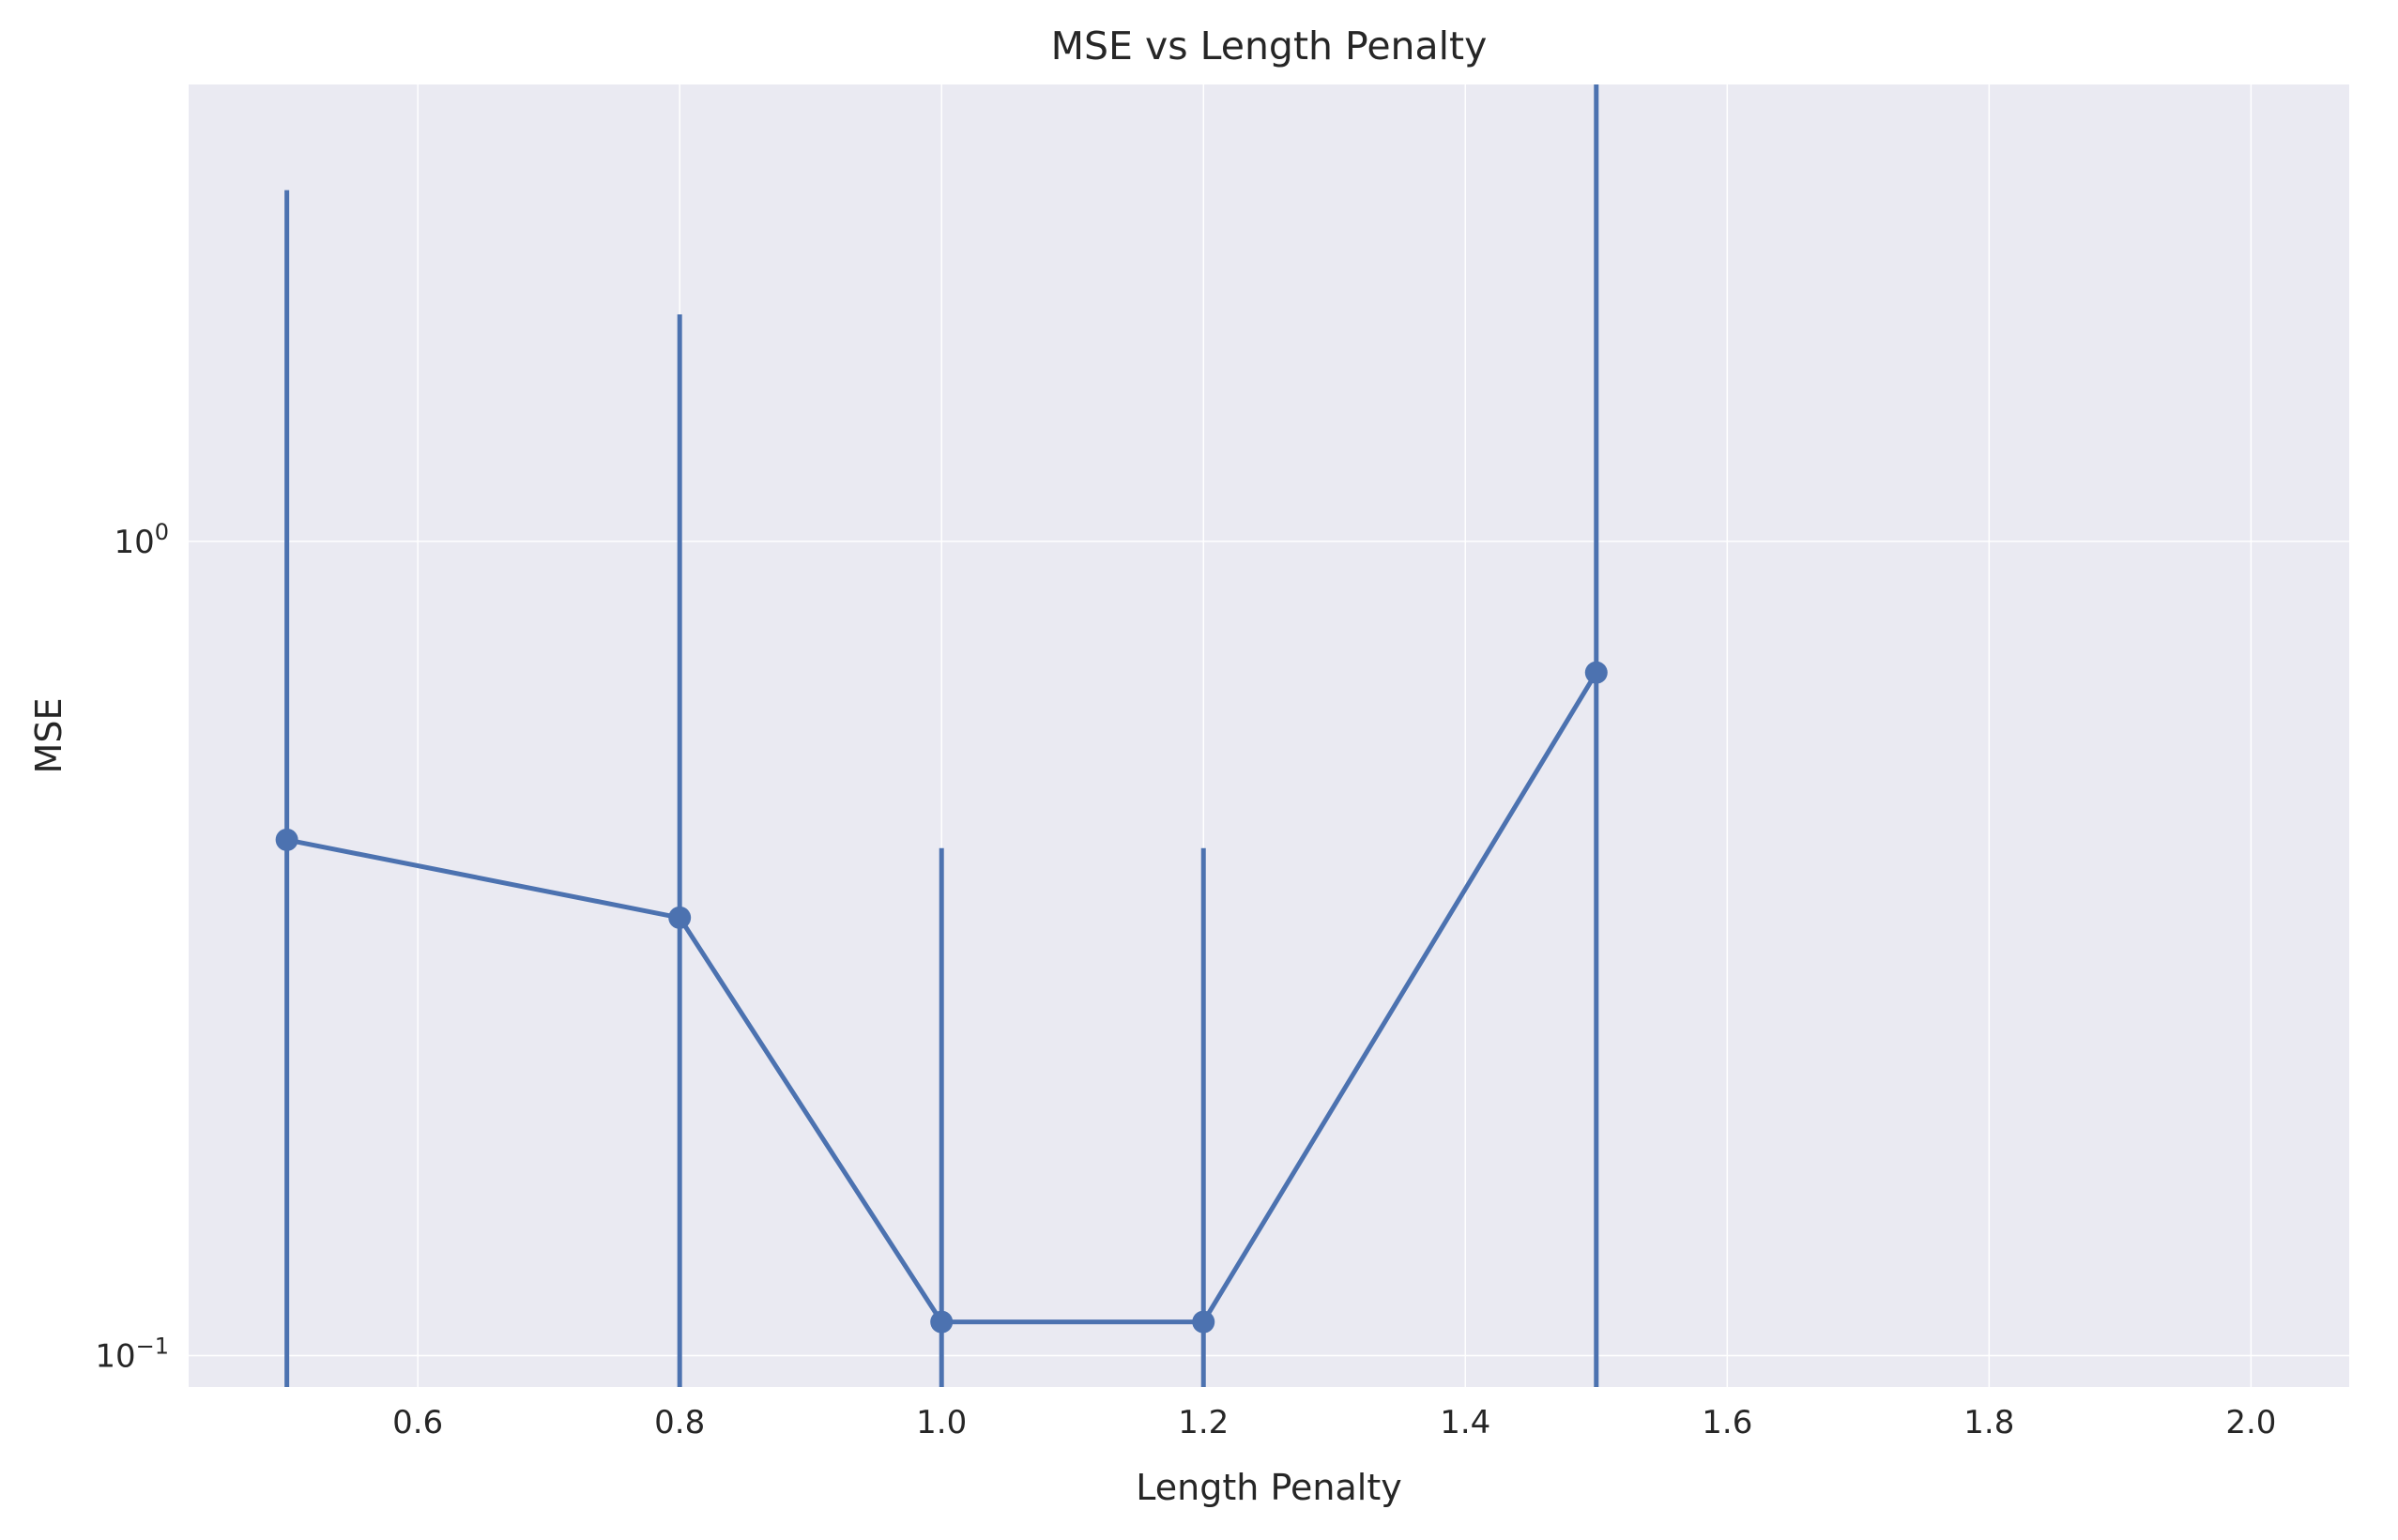 The height and width of the screenshot is (1540, 2398). I want to click on x-tick-label: 1.2, so click(1203, 1422).